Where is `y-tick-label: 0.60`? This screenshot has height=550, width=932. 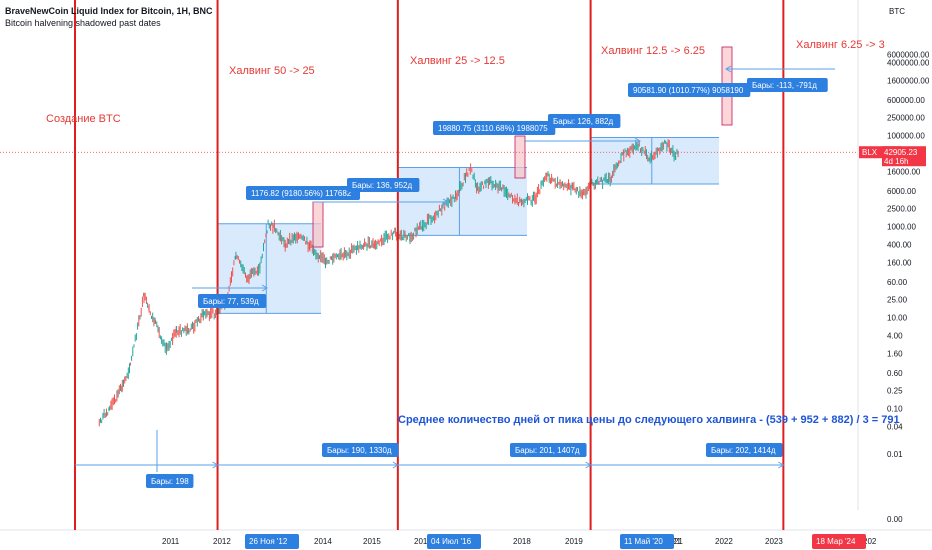
y-tick-label: 0.60 is located at coordinates (895, 373).